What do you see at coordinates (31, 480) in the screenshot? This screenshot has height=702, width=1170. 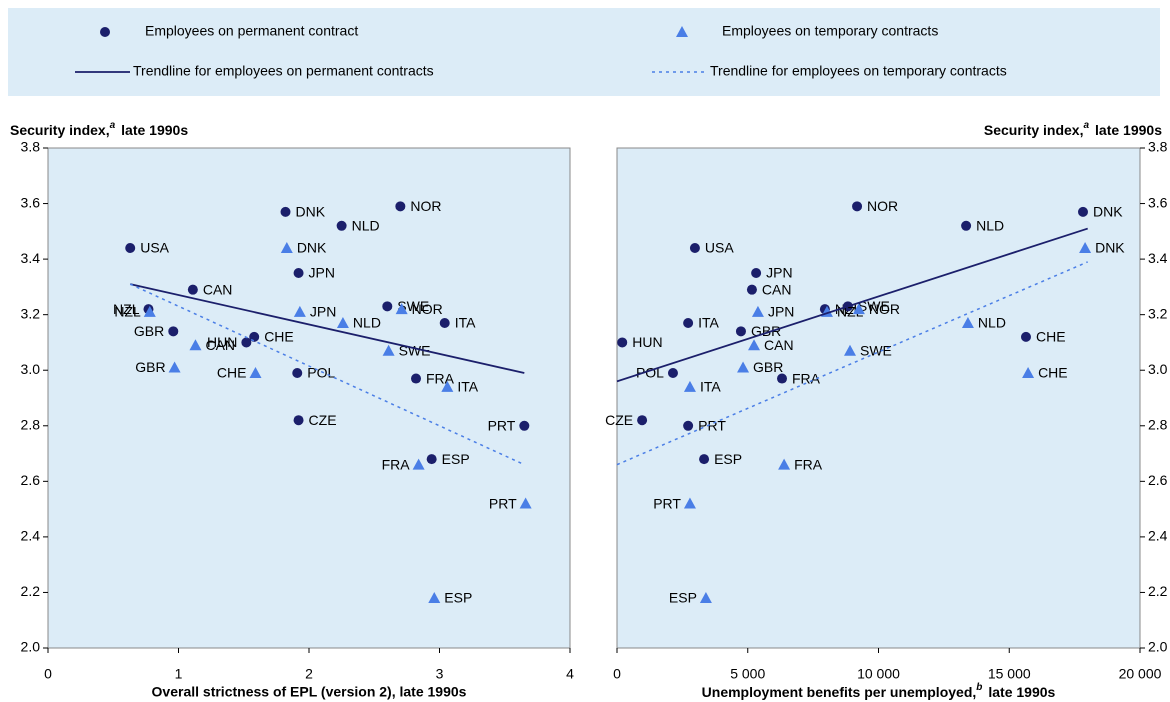 I see `y-tick-label: 2.6` at bounding box center [31, 480].